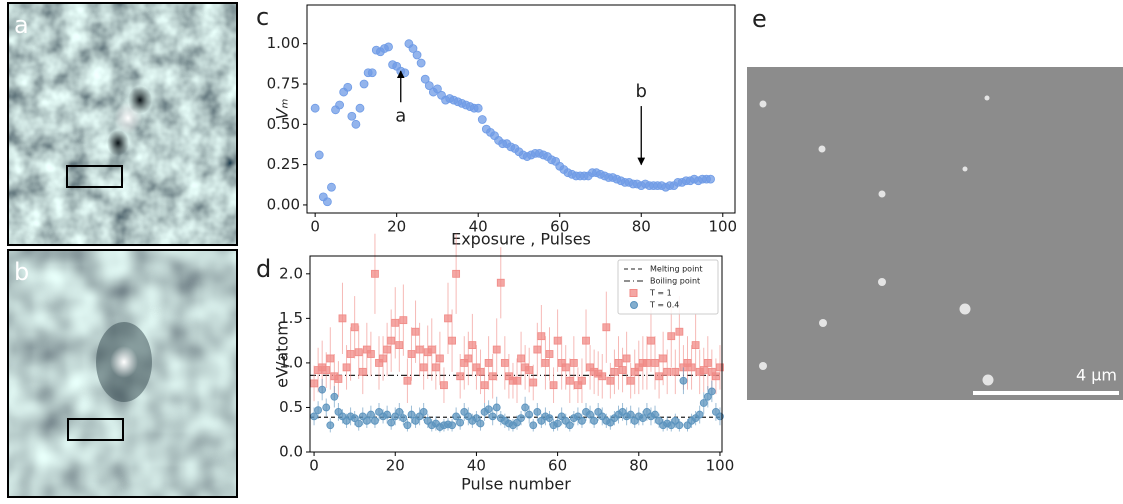 The image size is (1123, 504). Describe the element at coordinates (291, 273) in the screenshot. I see `y-tick-label: 2.0` at that location.